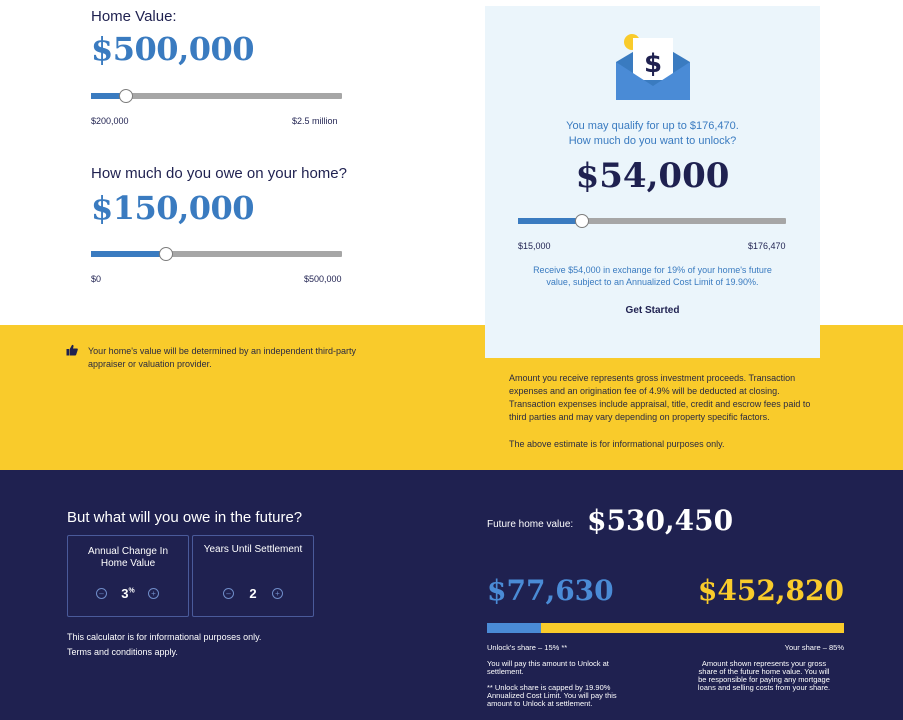 The width and height of the screenshot is (903, 720). I want to click on share-bar, so click(665, 628).